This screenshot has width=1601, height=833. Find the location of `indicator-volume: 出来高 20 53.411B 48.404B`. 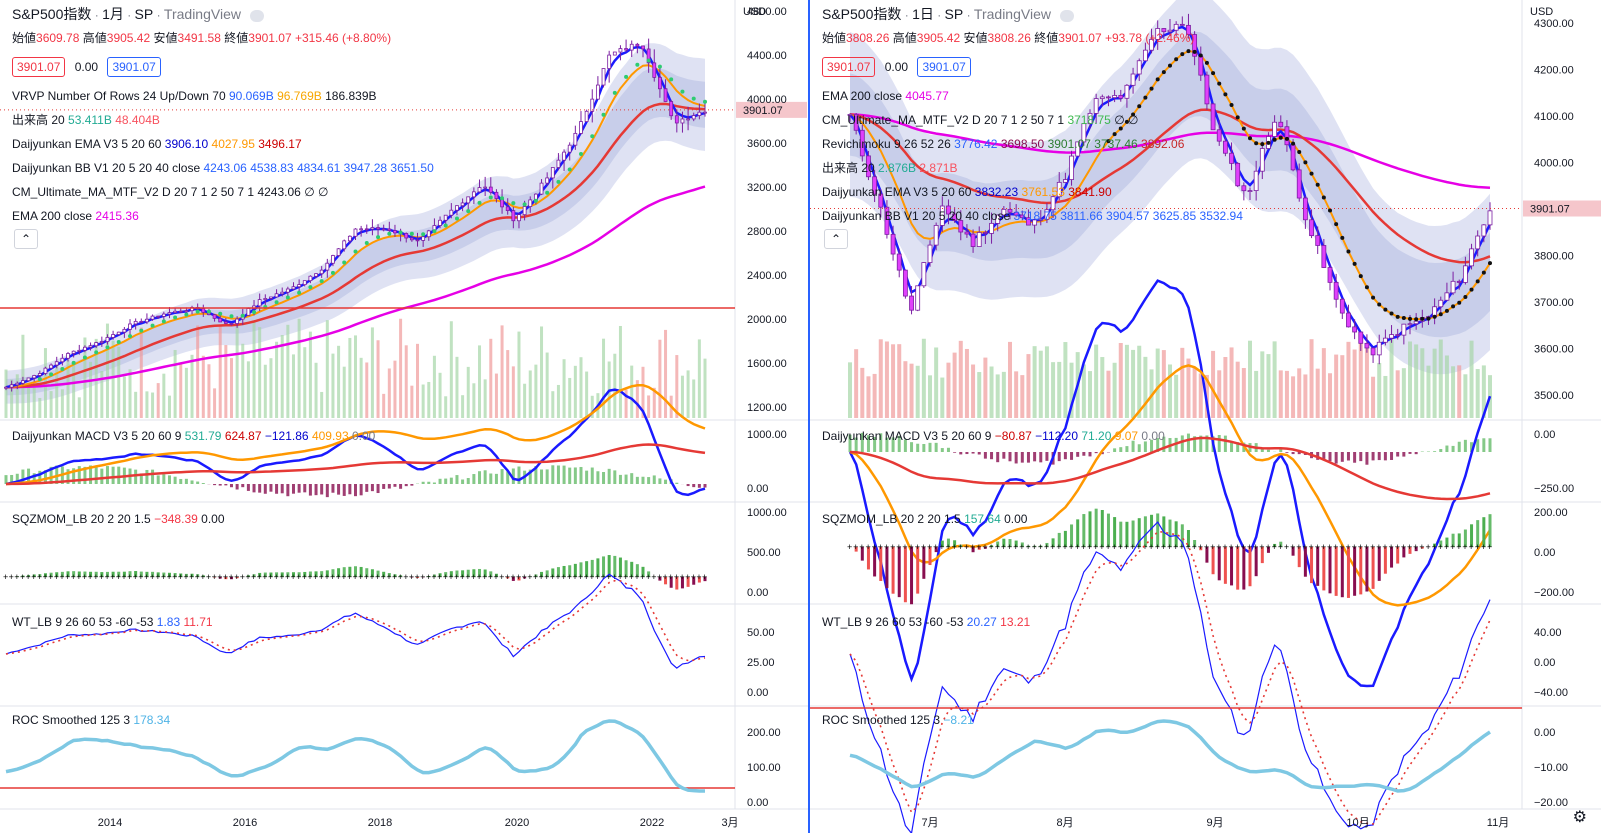

indicator-volume: 出来高 20 53.411B 48.404B is located at coordinates (86, 120).